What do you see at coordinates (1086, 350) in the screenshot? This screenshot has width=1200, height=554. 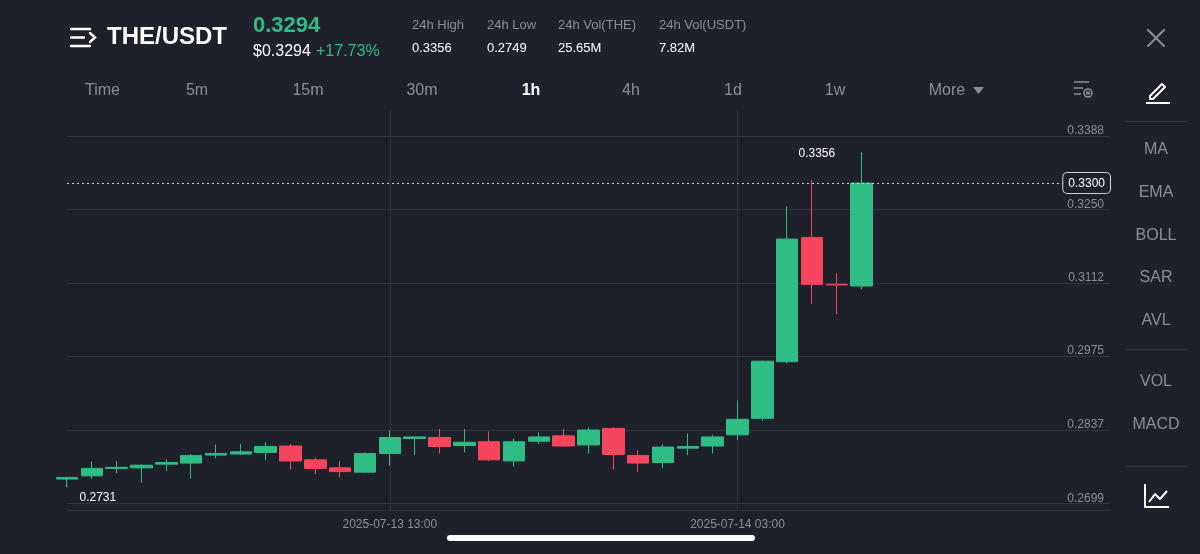 I see `y-tick-label: 0.2975` at bounding box center [1086, 350].